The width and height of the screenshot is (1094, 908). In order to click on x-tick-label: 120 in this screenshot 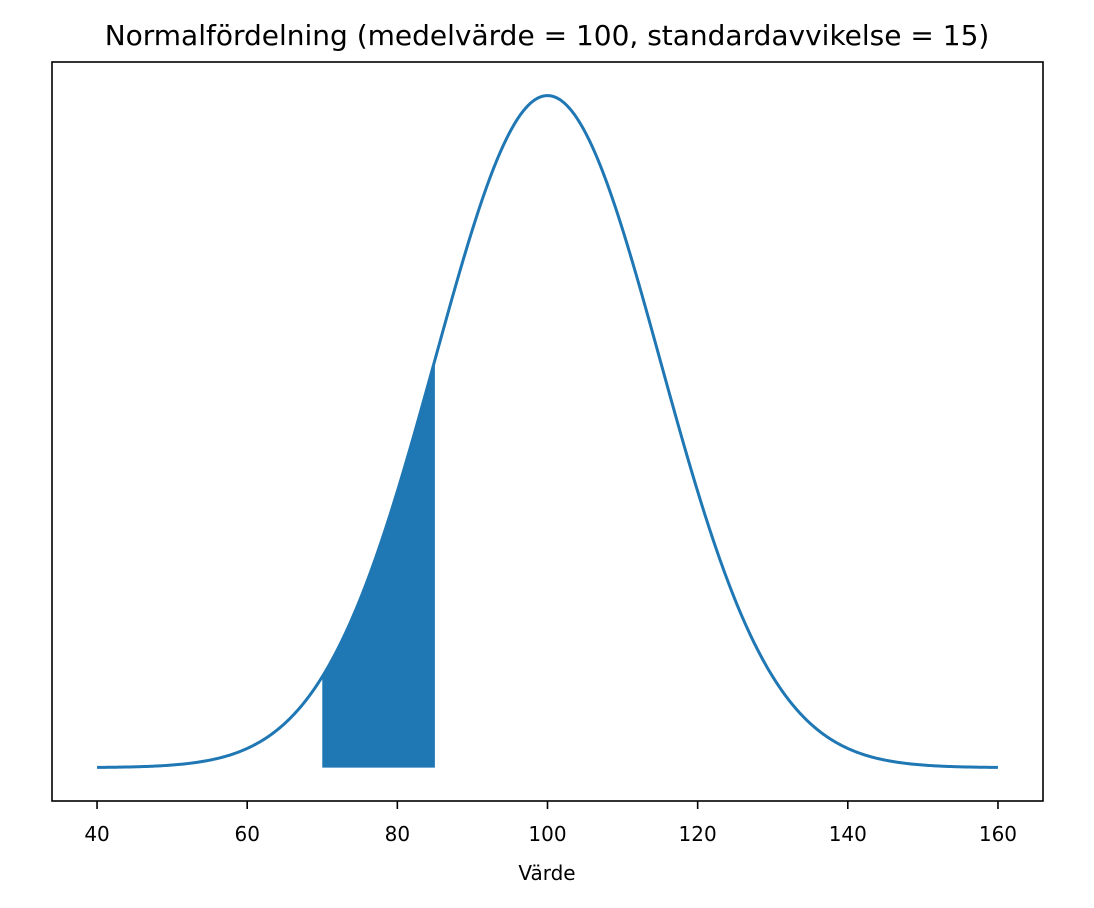, I will do `click(698, 834)`.